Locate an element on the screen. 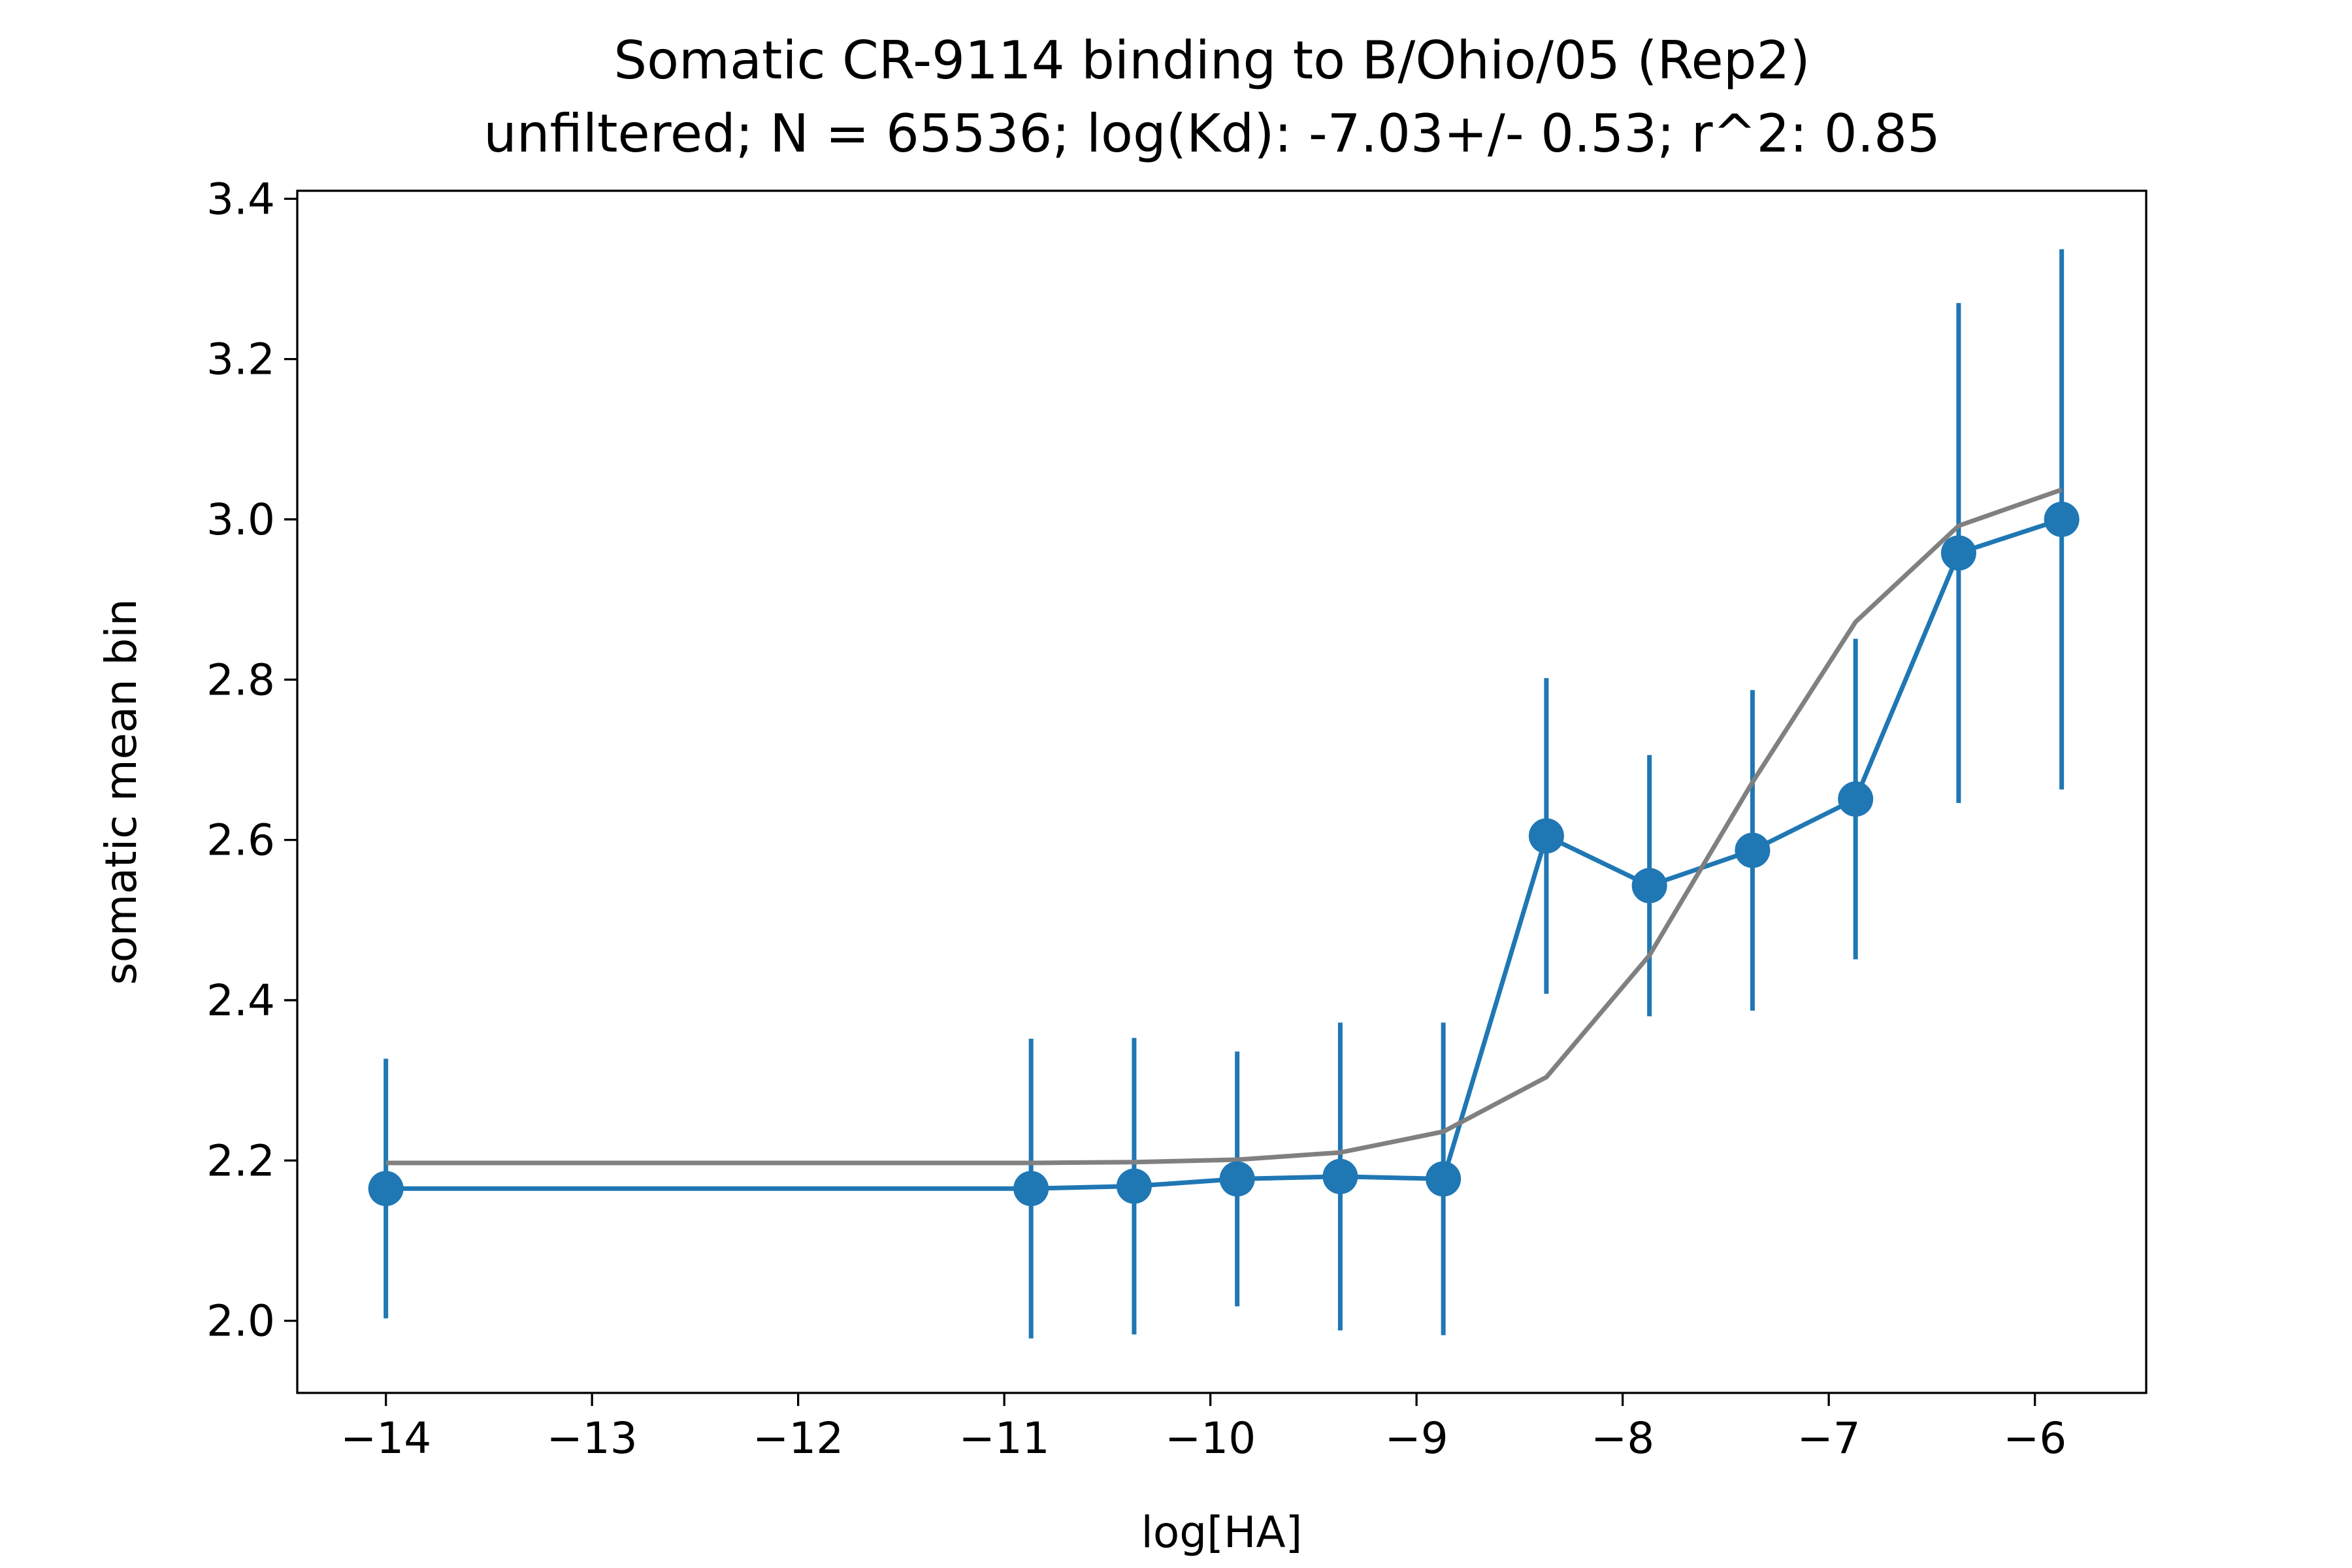 This screenshot has height=1568, width=2352. x-tick-label: −6 is located at coordinates (2034, 1438).